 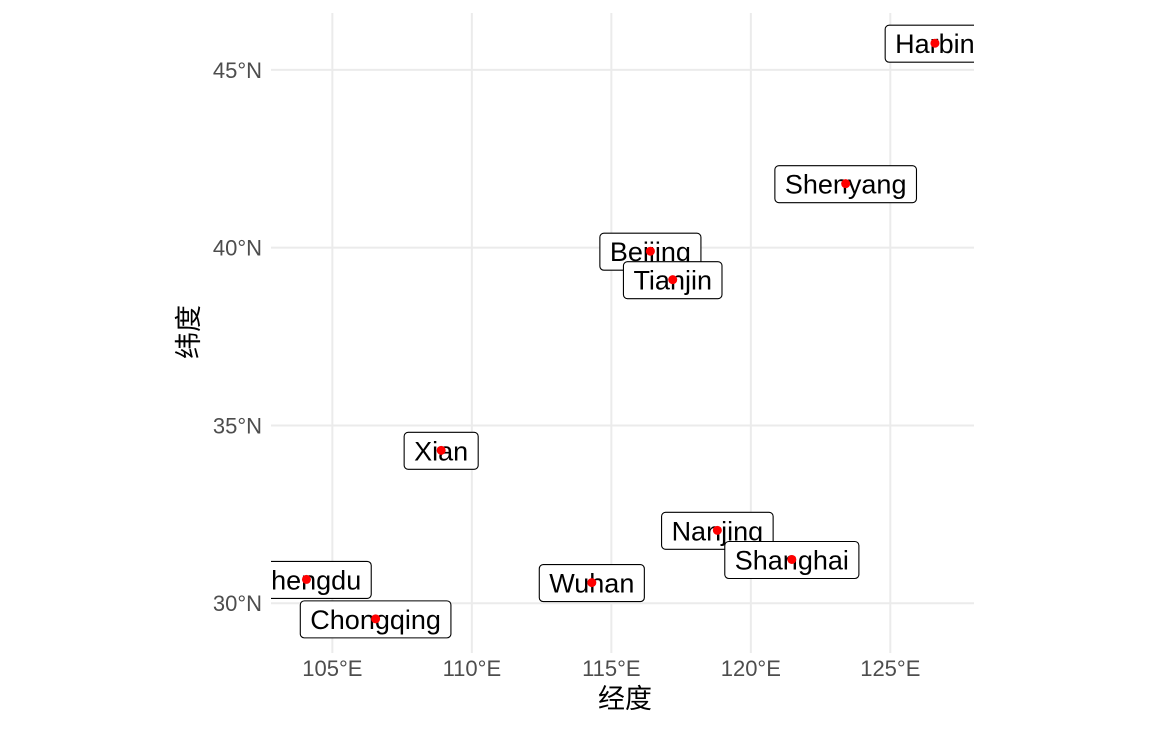 What do you see at coordinates (472, 668) in the screenshot?
I see `x-tick-label: 110°E` at bounding box center [472, 668].